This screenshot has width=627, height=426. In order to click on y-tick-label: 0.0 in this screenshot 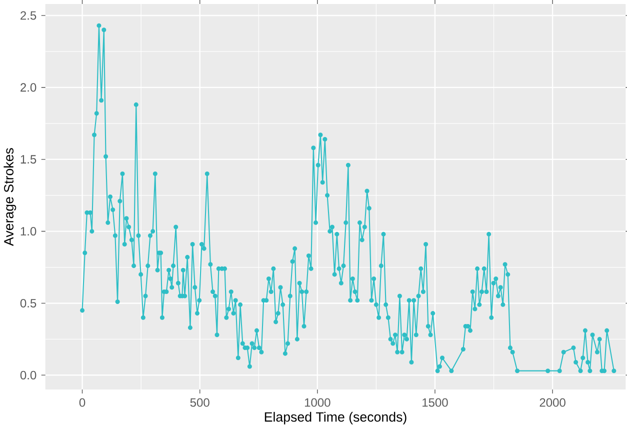, I will do `click(28, 375)`.